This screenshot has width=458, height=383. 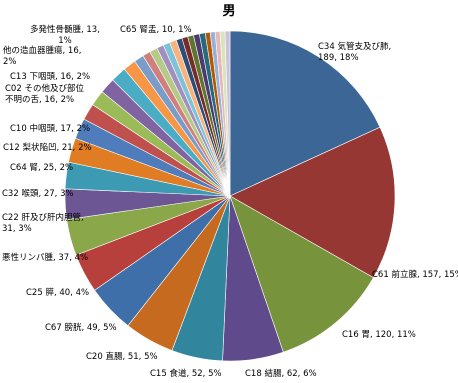 I want to click on data-label: C10 中咽頭, 17, 2%, so click(x=50, y=129).